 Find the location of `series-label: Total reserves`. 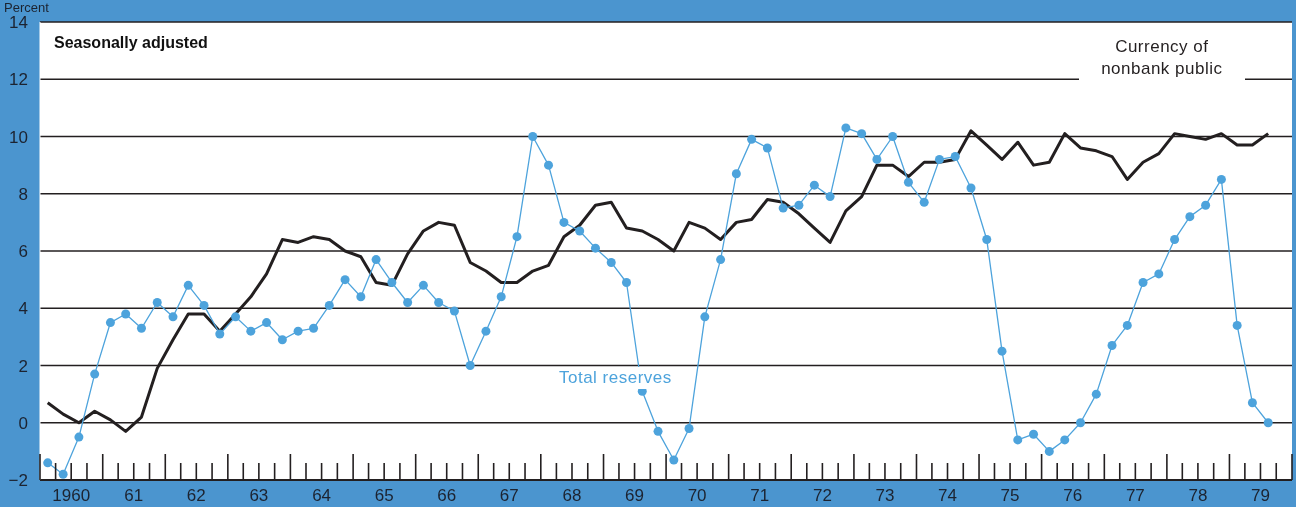

series-label: Total reserves is located at coordinates (615, 378).